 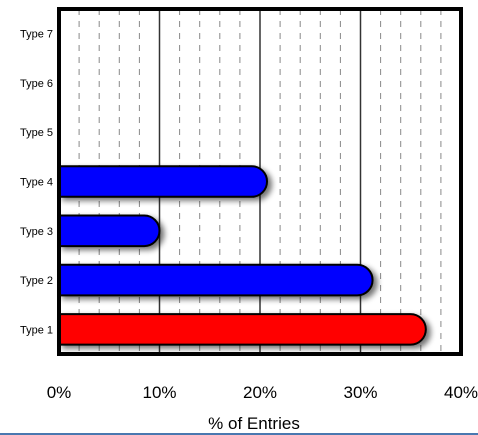 I want to click on x-tick-labels: 0% 10% 20% 30% 40%, so click(x=262, y=392).